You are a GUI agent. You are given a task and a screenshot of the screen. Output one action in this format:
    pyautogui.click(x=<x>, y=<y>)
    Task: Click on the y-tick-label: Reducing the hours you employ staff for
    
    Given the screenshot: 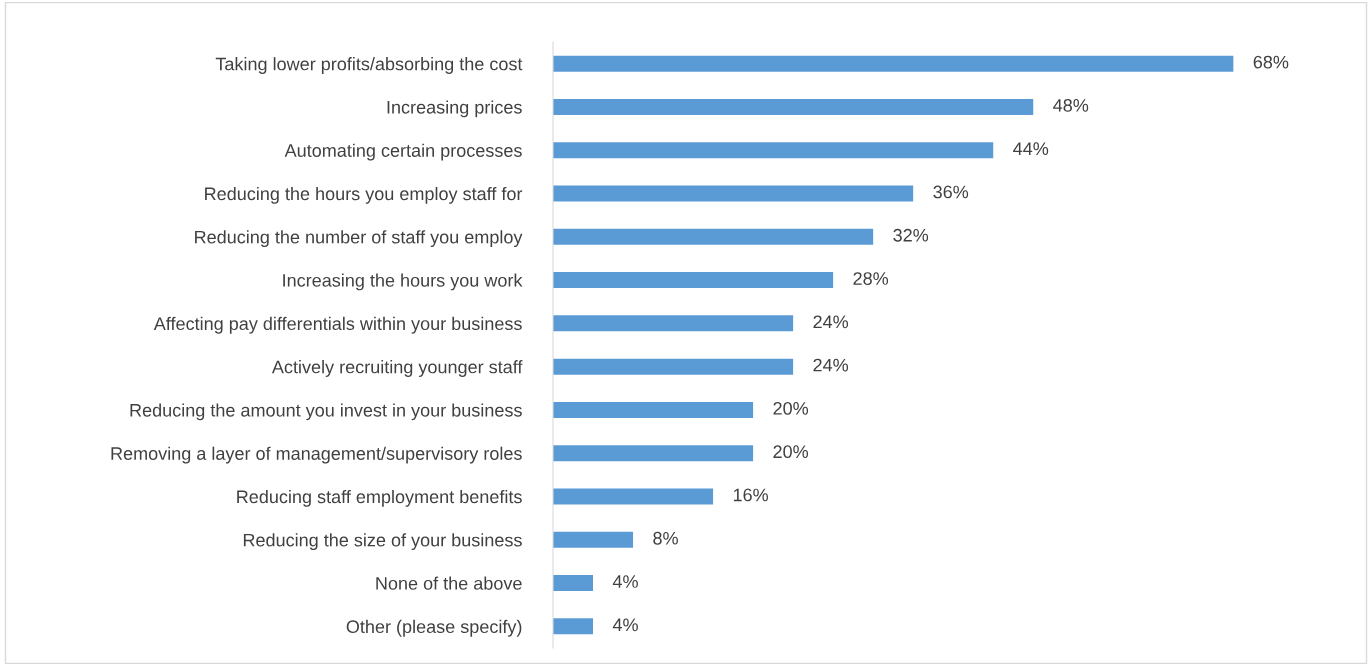 What is the action you would take?
    pyautogui.click(x=364, y=195)
    